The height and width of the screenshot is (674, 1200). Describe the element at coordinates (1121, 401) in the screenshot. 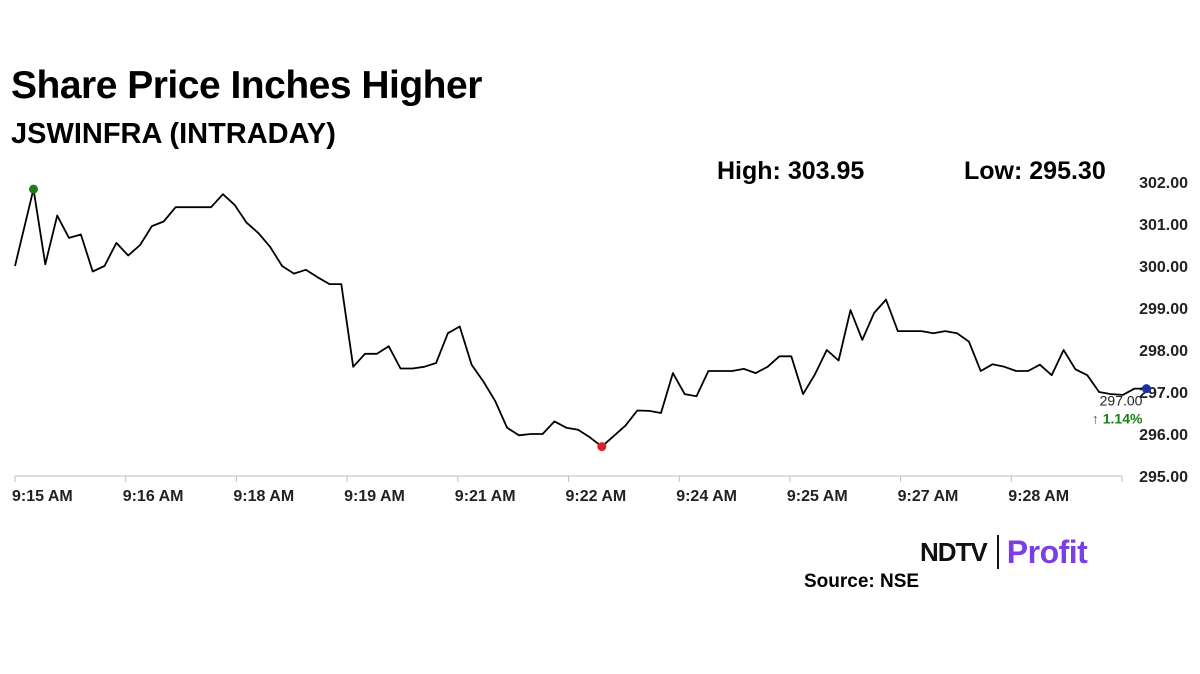

I see `last-price-label: 297.00` at that location.